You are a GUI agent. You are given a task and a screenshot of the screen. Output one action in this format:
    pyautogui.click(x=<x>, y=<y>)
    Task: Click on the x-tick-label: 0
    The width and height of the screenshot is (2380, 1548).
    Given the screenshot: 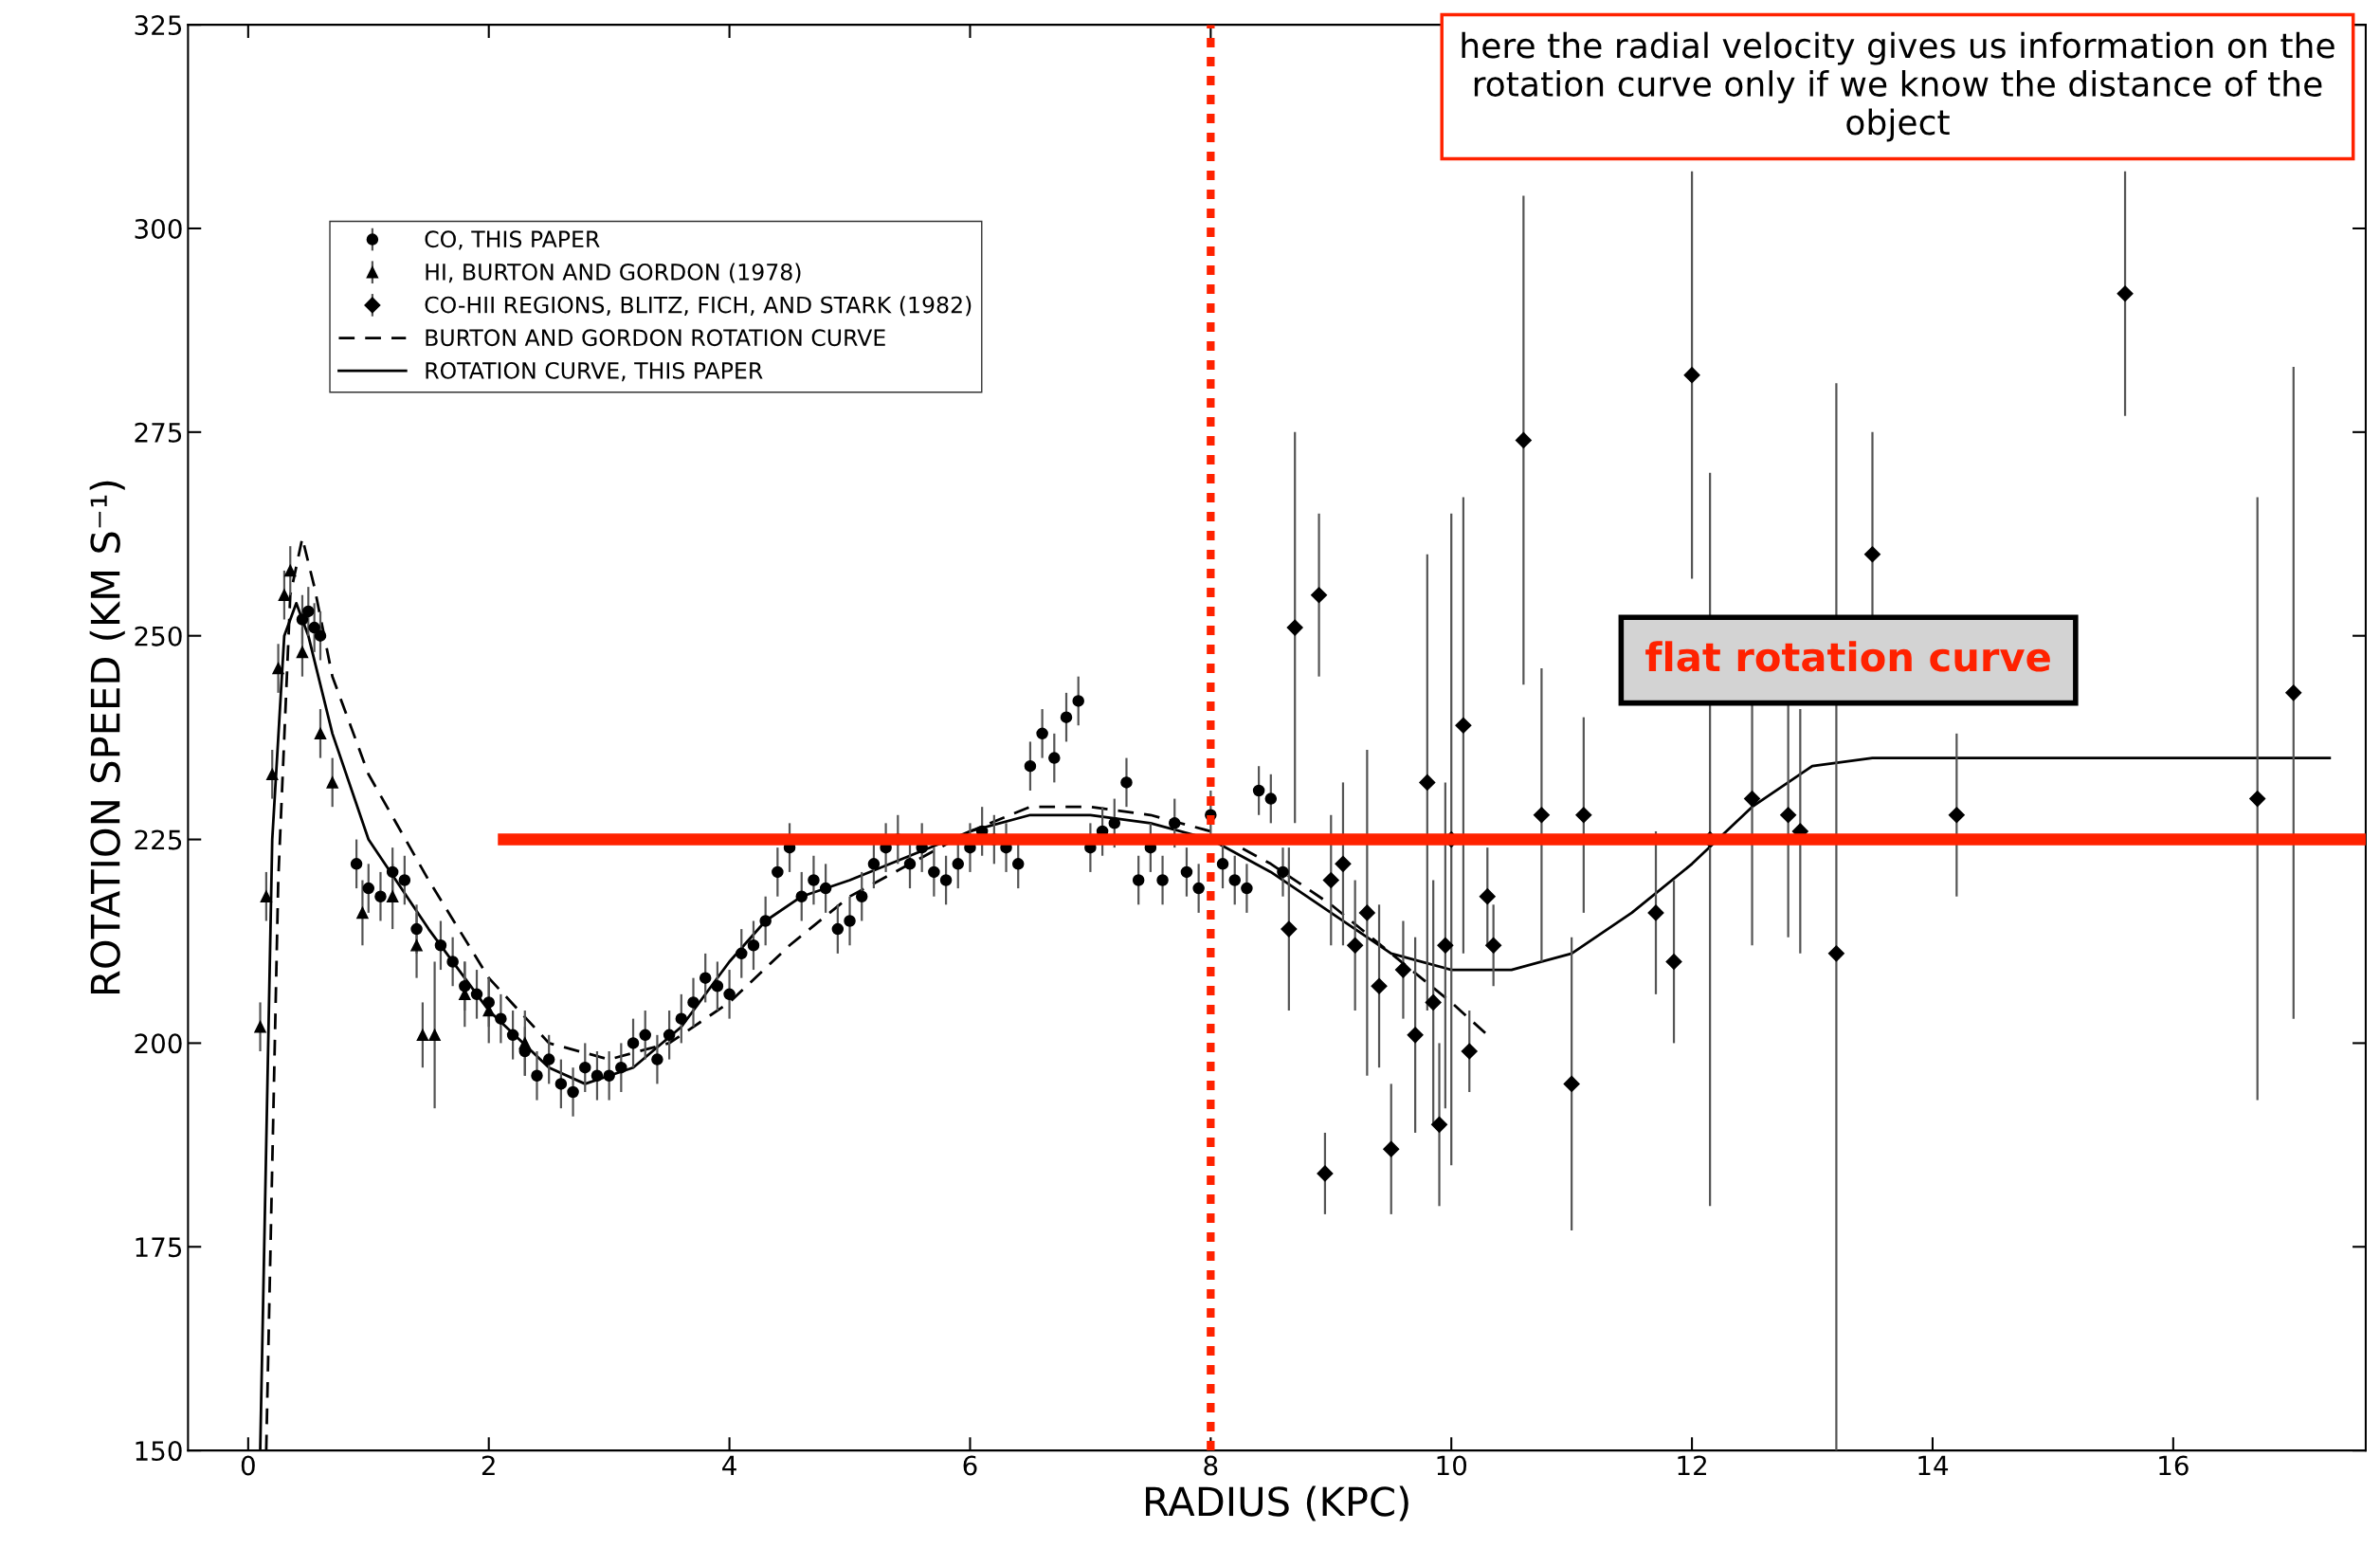 What is the action you would take?
    pyautogui.click(x=248, y=1465)
    